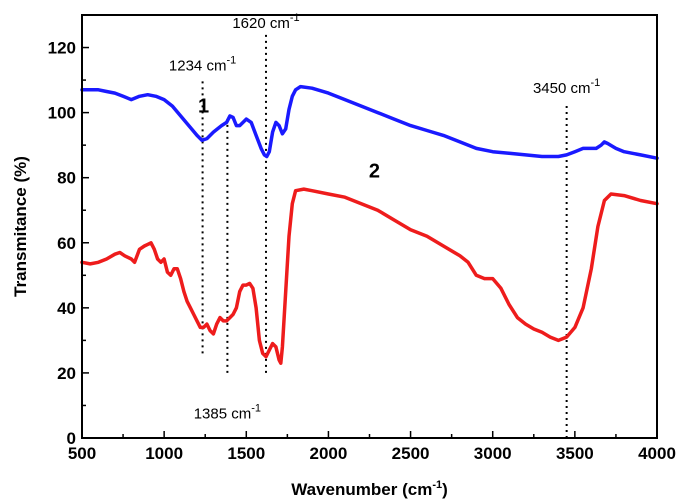 The image size is (681, 502). I want to click on y-axis-title: Transmitance (%), so click(20, 226).